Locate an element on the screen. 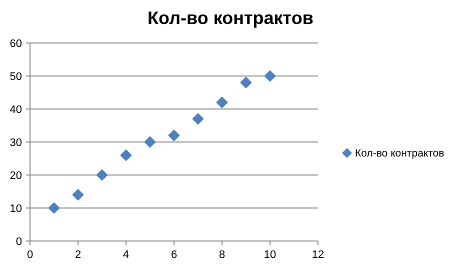 The width and height of the screenshot is (461, 267). y-tick-label: 10 is located at coordinates (16, 208).